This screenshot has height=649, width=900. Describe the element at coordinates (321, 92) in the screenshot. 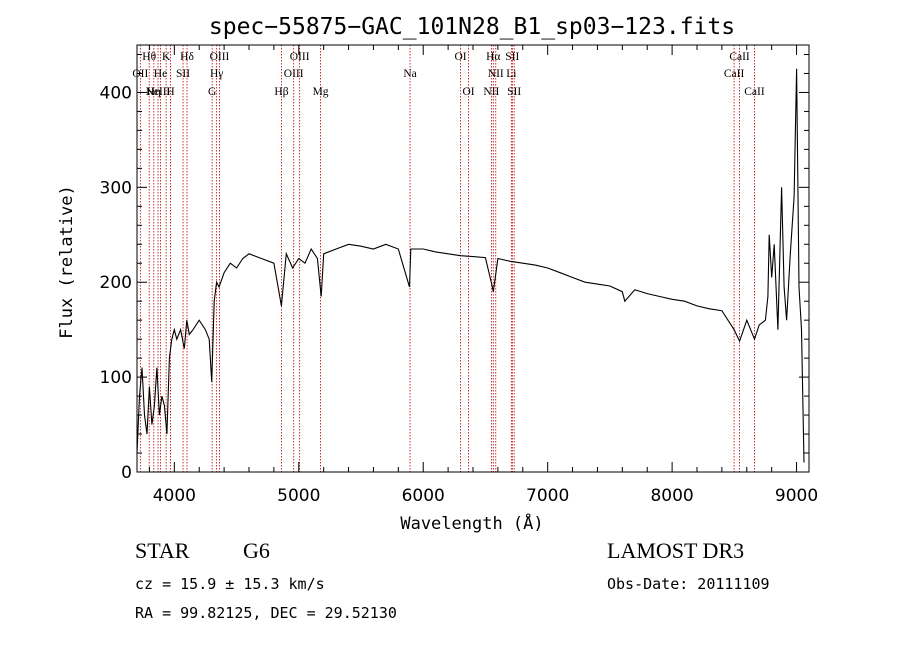

I see `line-label-15: Mg` at that location.